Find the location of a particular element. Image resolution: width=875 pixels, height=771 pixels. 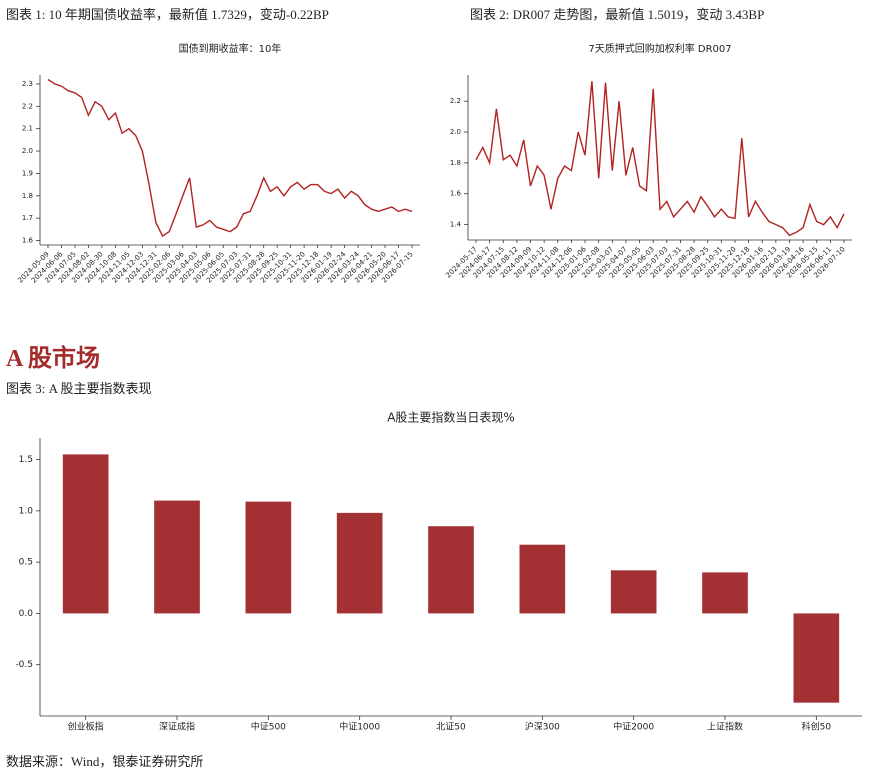

caption: 图表 3: A 股主要指数表现 is located at coordinates (79, 388).